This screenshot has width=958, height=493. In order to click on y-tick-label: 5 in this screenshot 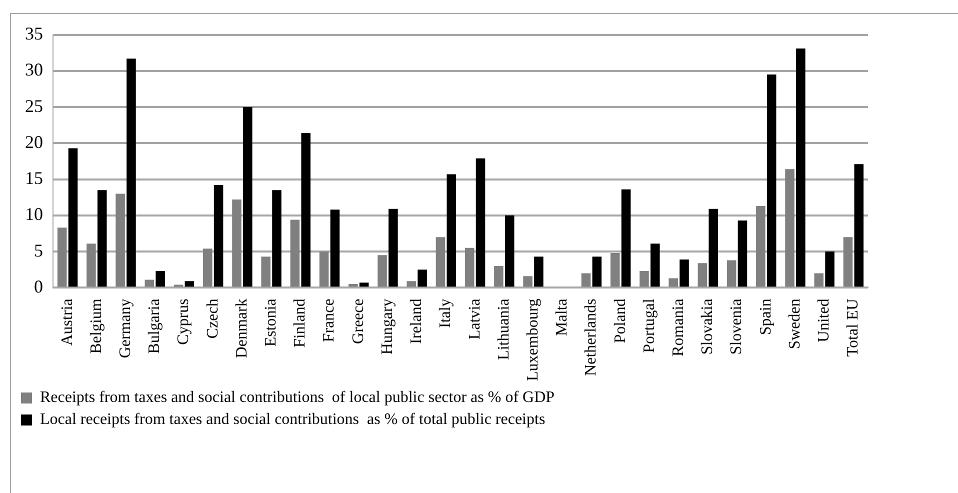, I will do `click(38, 250)`.